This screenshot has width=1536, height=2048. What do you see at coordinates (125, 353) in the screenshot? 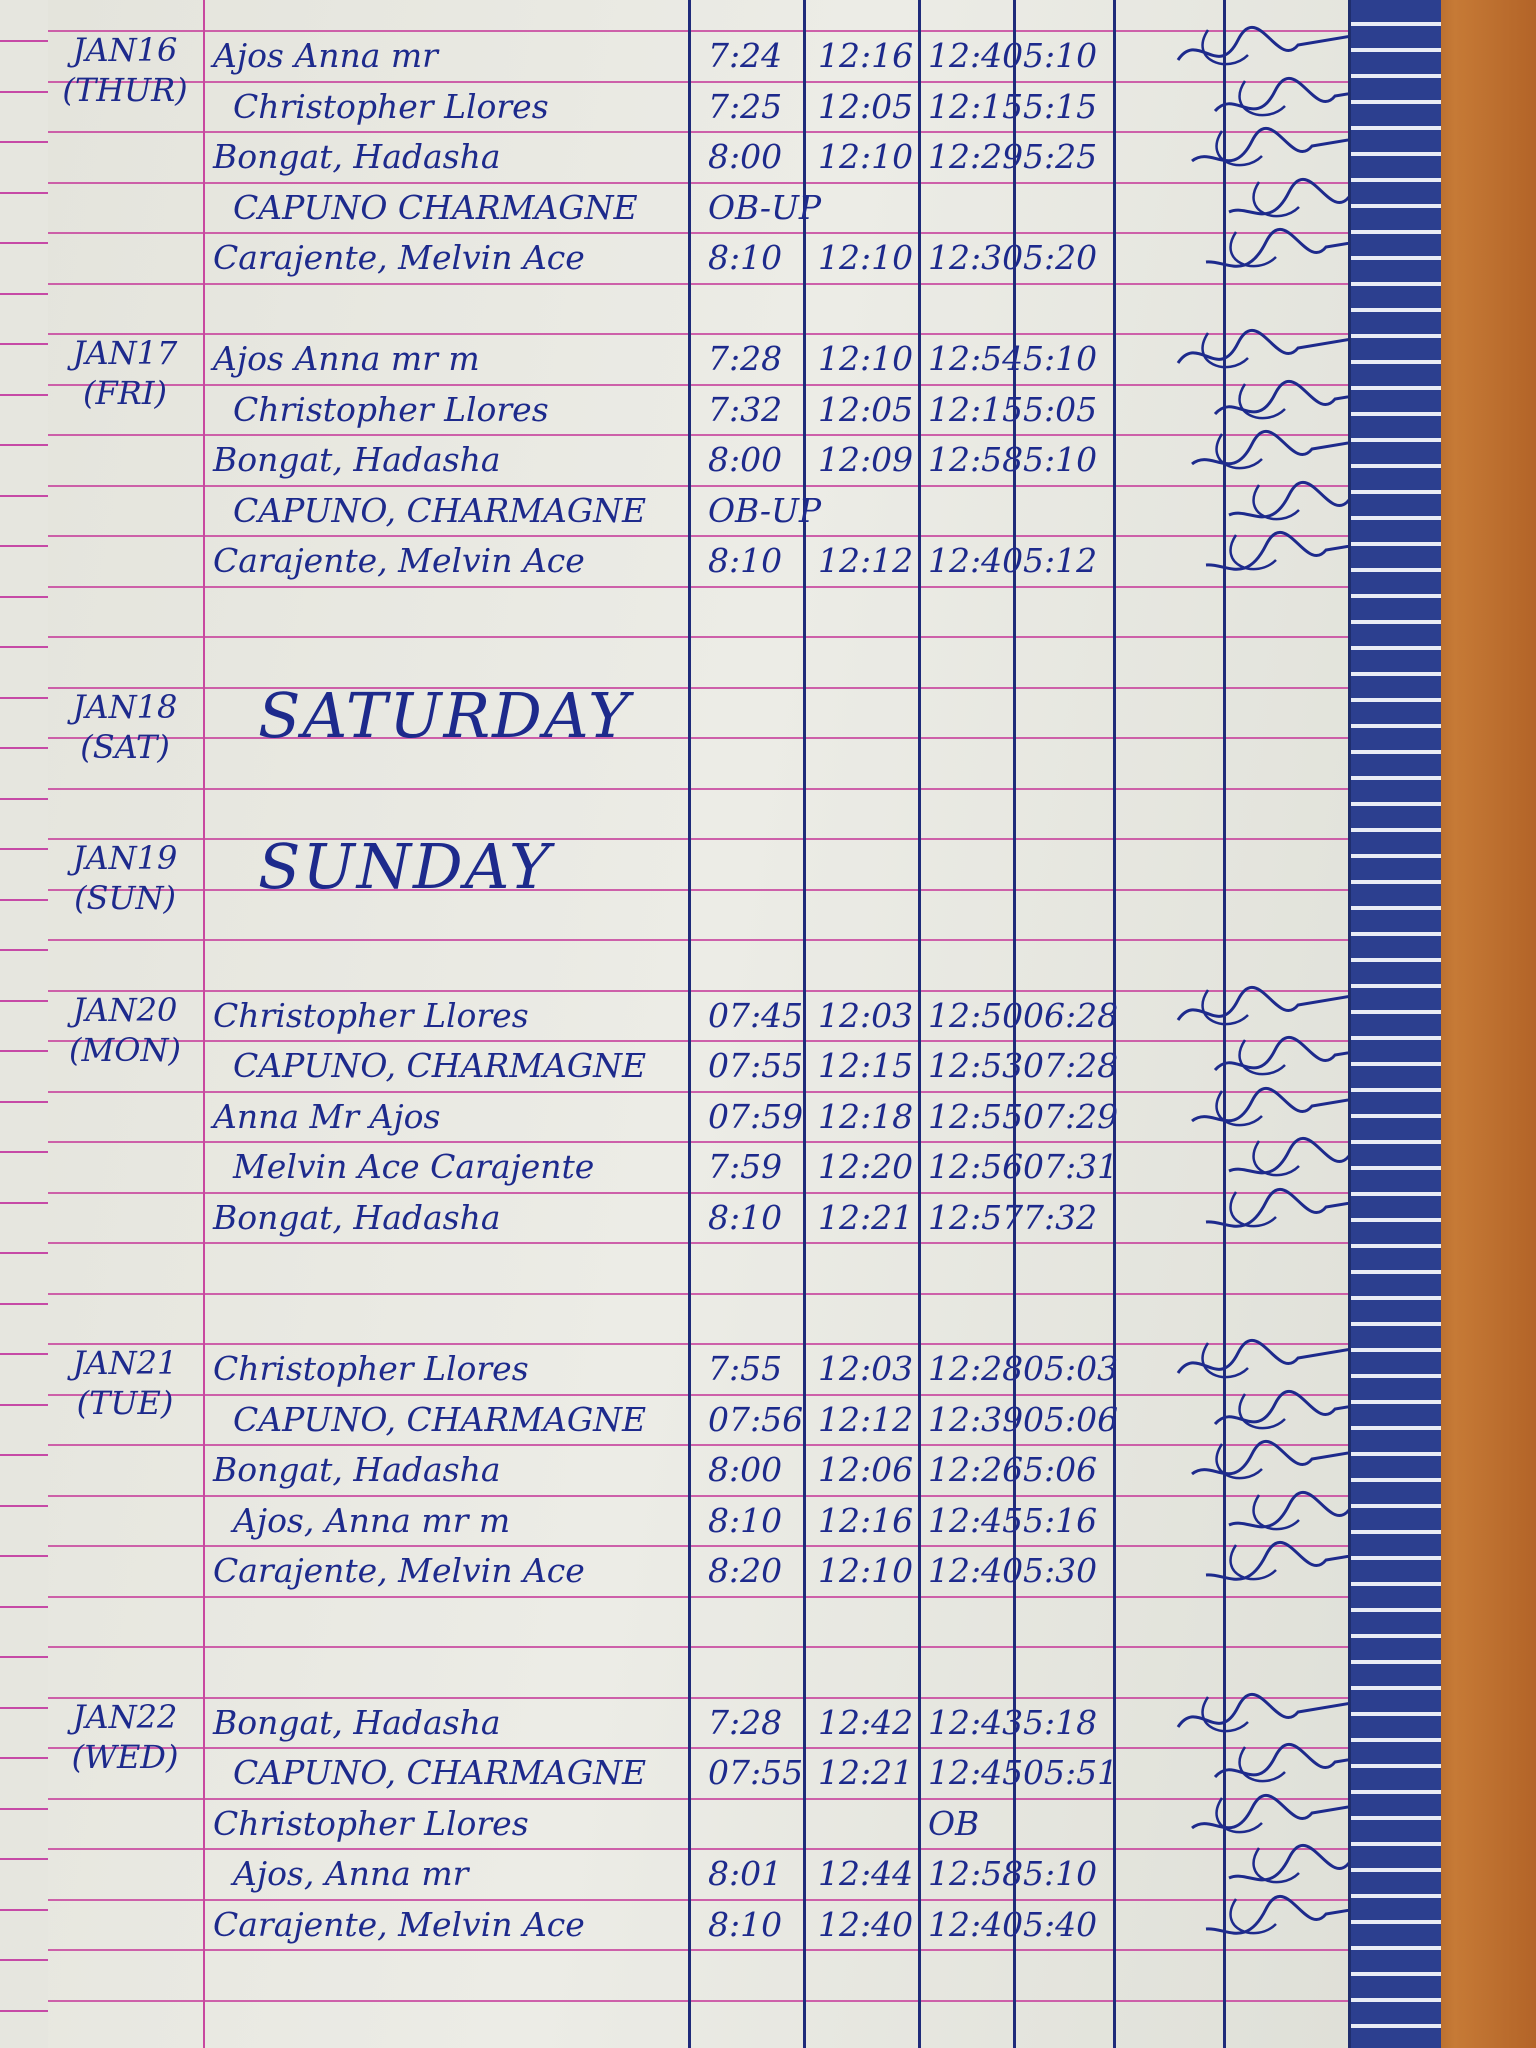
I see `date: JAN17` at bounding box center [125, 353].